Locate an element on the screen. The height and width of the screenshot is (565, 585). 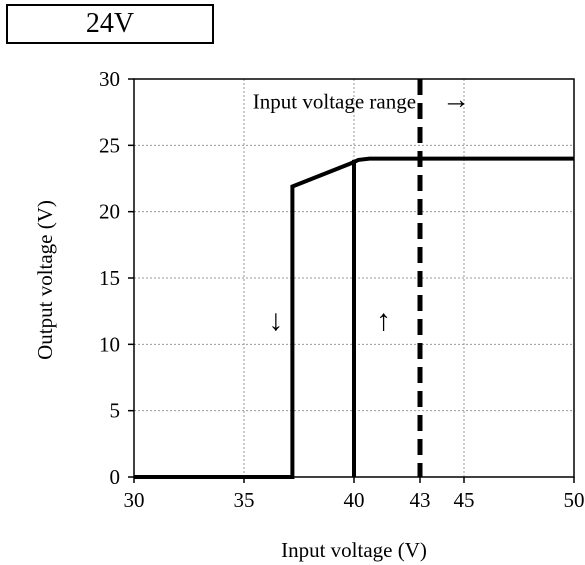
annotation-2: ↓ is located at coordinates (275, 320).